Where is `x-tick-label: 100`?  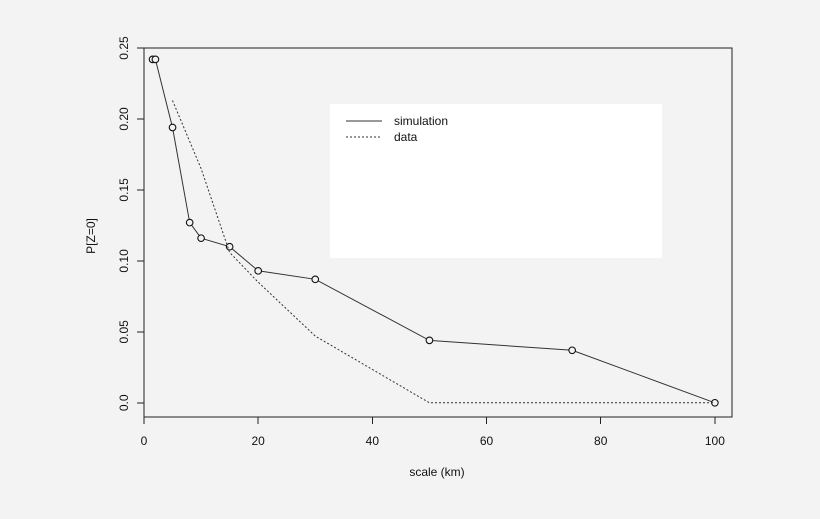 x-tick-label: 100 is located at coordinates (715, 441).